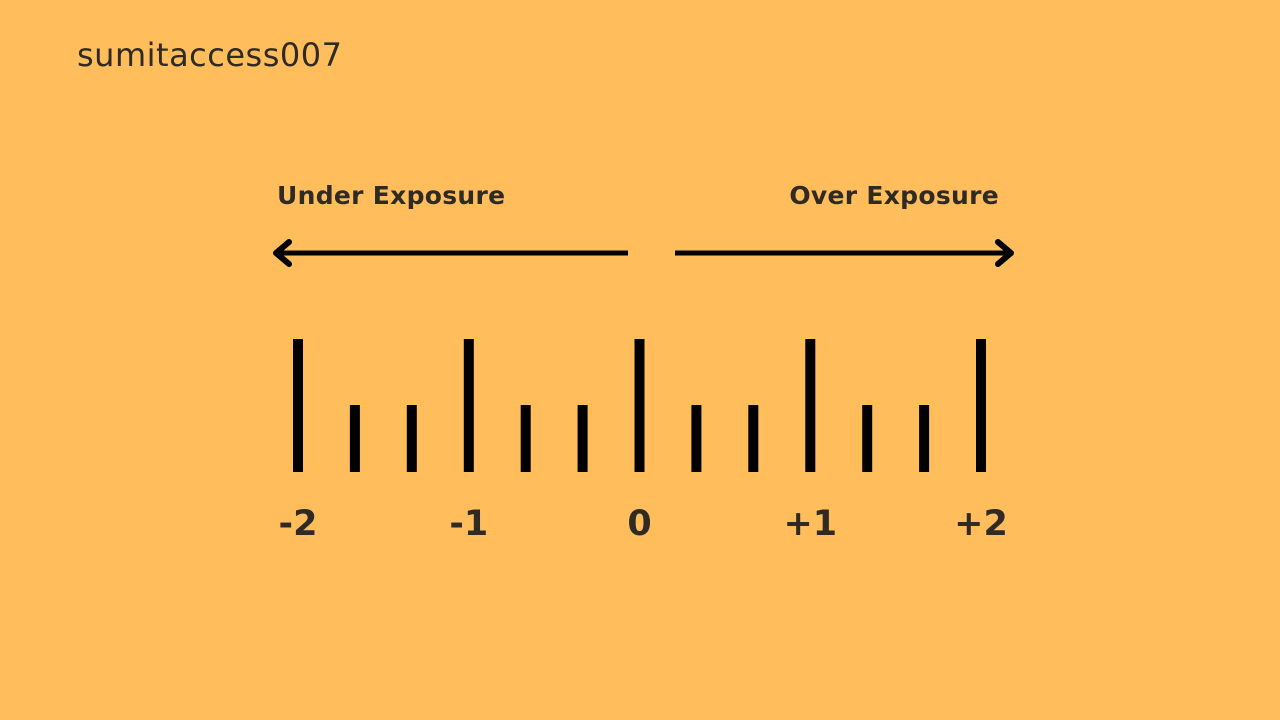 This screenshot has height=720, width=1280. Describe the element at coordinates (894, 195) in the screenshot. I see `over-exposure-heading: Over Exposure` at that location.